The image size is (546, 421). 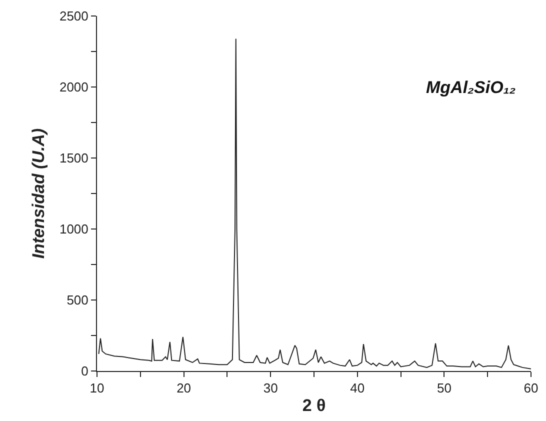 What do you see at coordinates (444, 388) in the screenshot?
I see `x-tick-label: 50` at bounding box center [444, 388].